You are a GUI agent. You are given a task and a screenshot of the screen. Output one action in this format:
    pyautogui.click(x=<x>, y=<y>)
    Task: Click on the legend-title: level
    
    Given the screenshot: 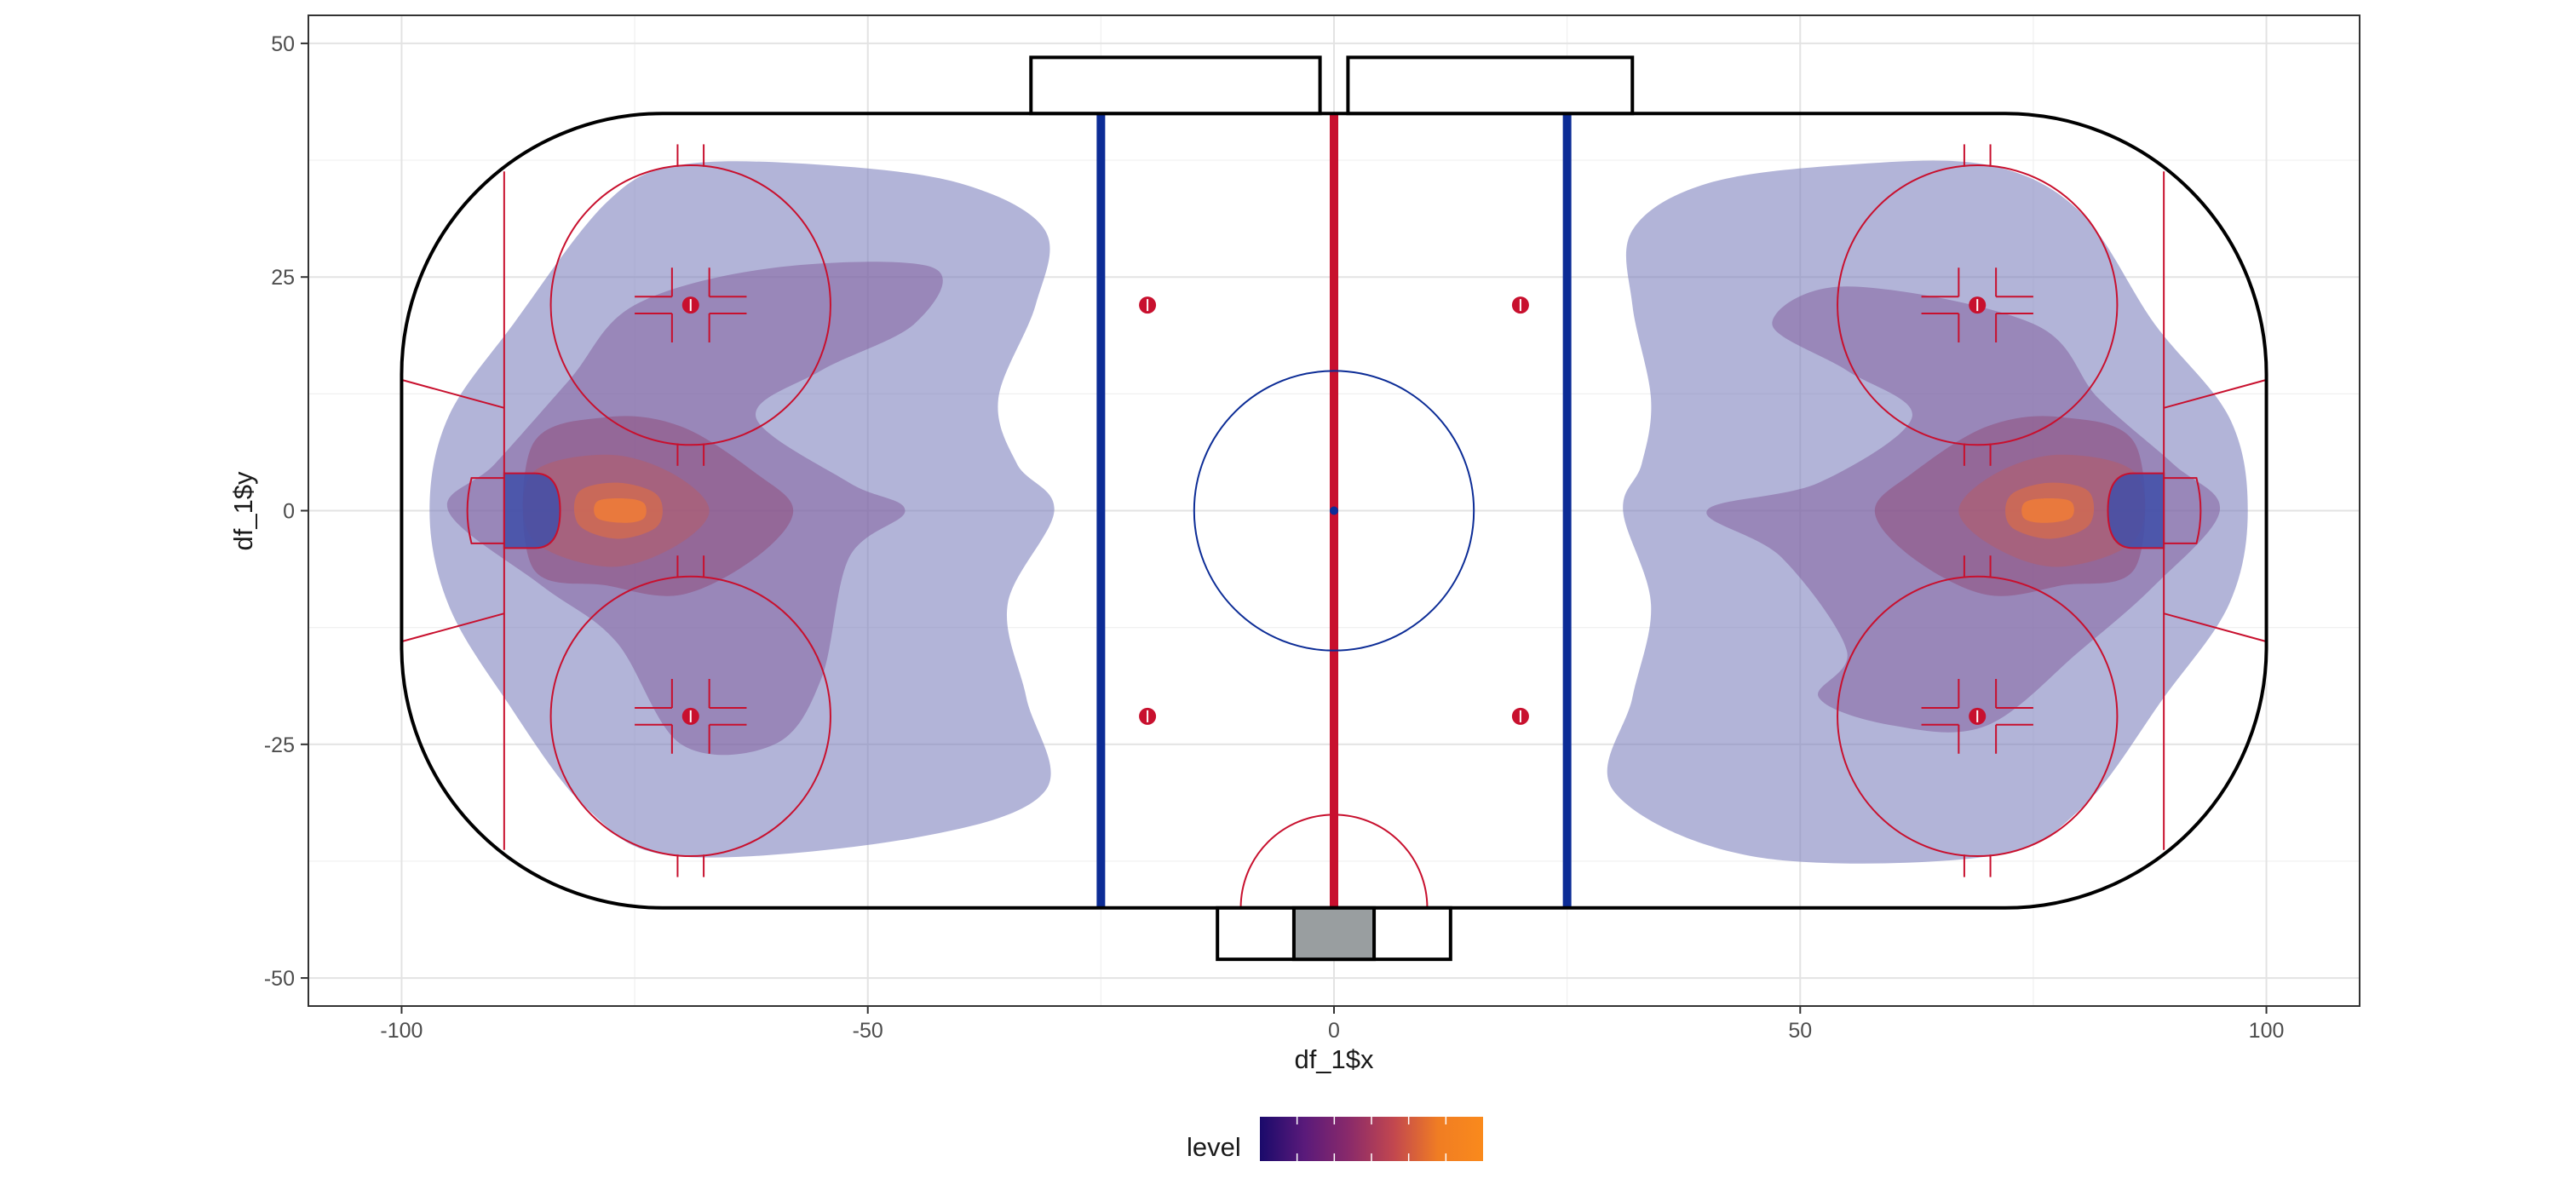 What is the action you would take?
    pyautogui.click(x=1214, y=1147)
    